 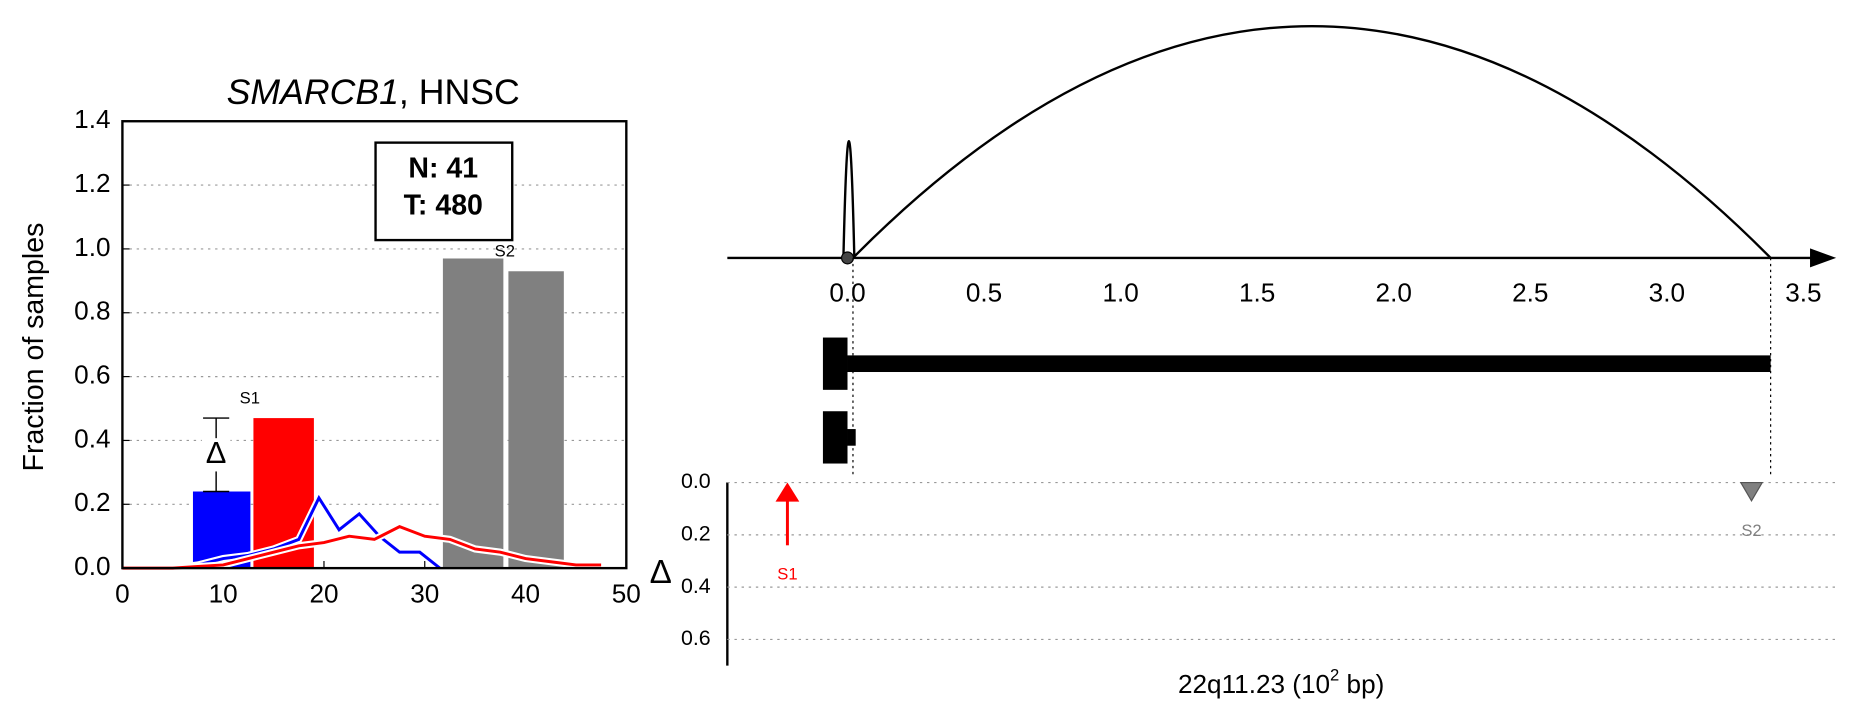 What do you see at coordinates (505, 251) in the screenshot?
I see `bar-label: S2` at bounding box center [505, 251].